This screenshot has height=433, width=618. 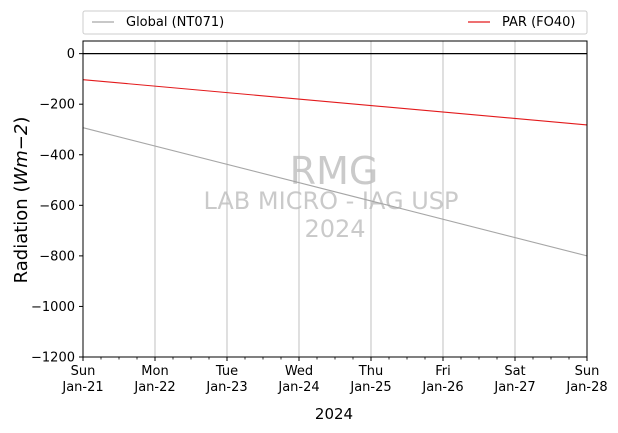 What do you see at coordinates (370, 371) in the screenshot?
I see `x-tick-day-4: Thu` at bounding box center [370, 371].